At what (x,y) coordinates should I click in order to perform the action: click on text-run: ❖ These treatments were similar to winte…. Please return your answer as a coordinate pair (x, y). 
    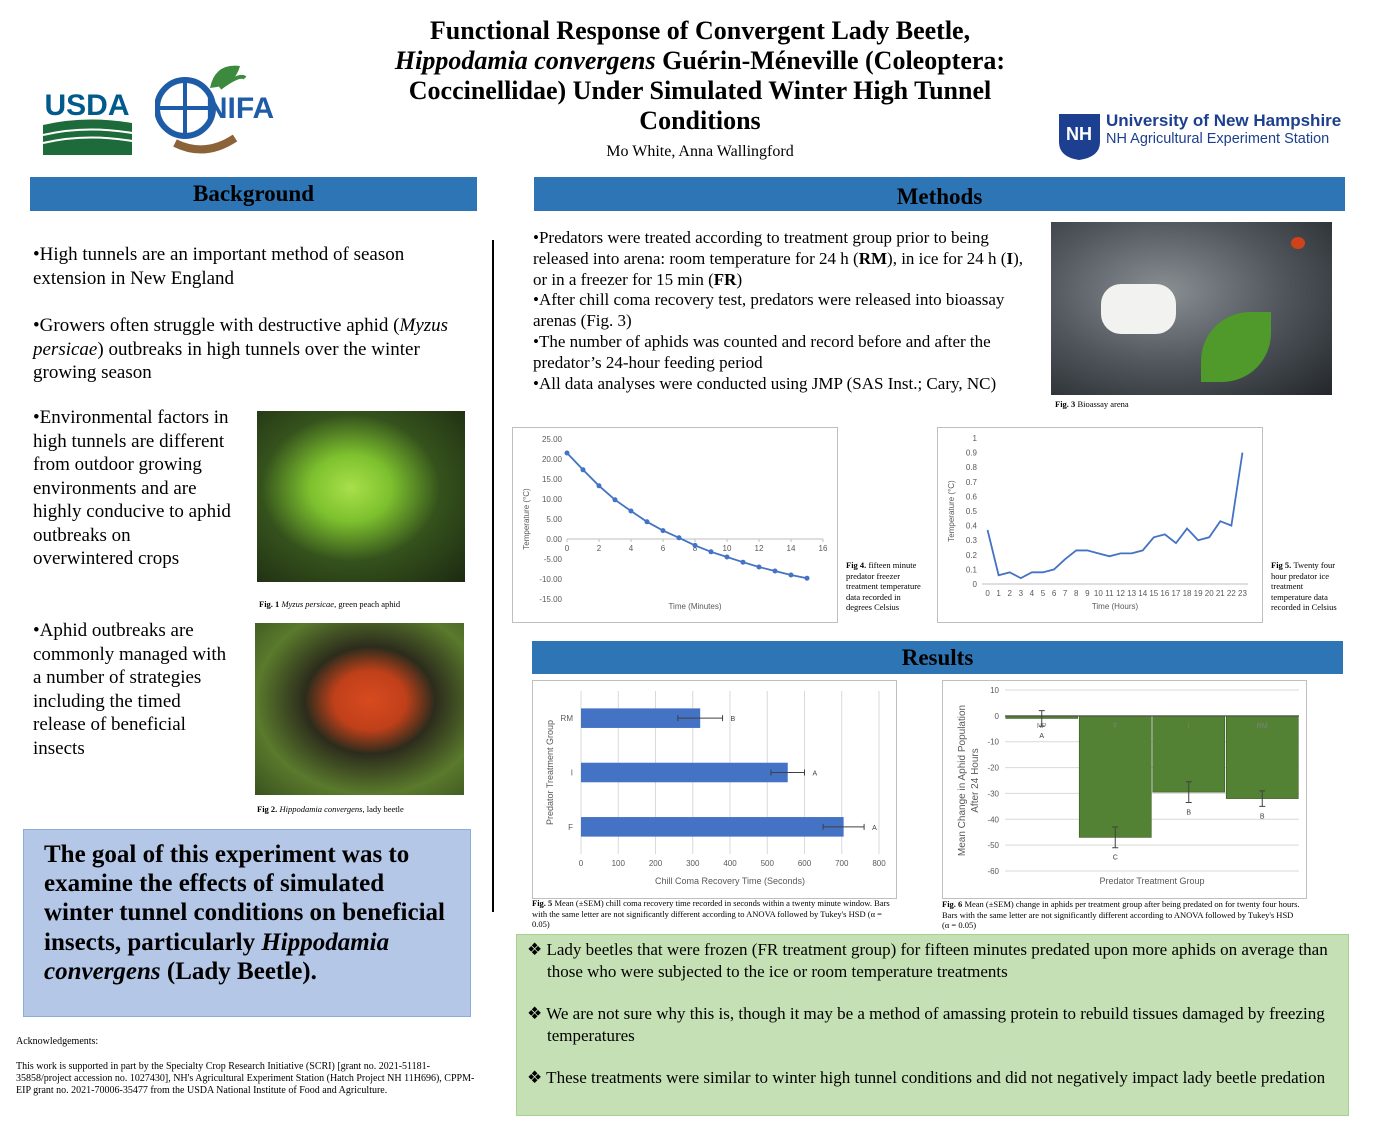
    Looking at the image, I should click on (926, 1077).